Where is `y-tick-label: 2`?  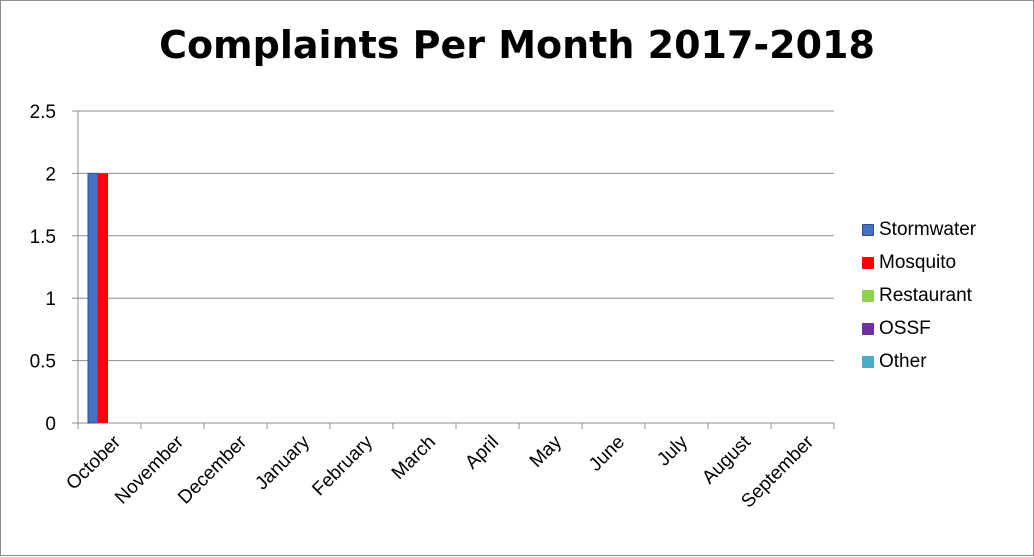
y-tick-label: 2 is located at coordinates (50, 174).